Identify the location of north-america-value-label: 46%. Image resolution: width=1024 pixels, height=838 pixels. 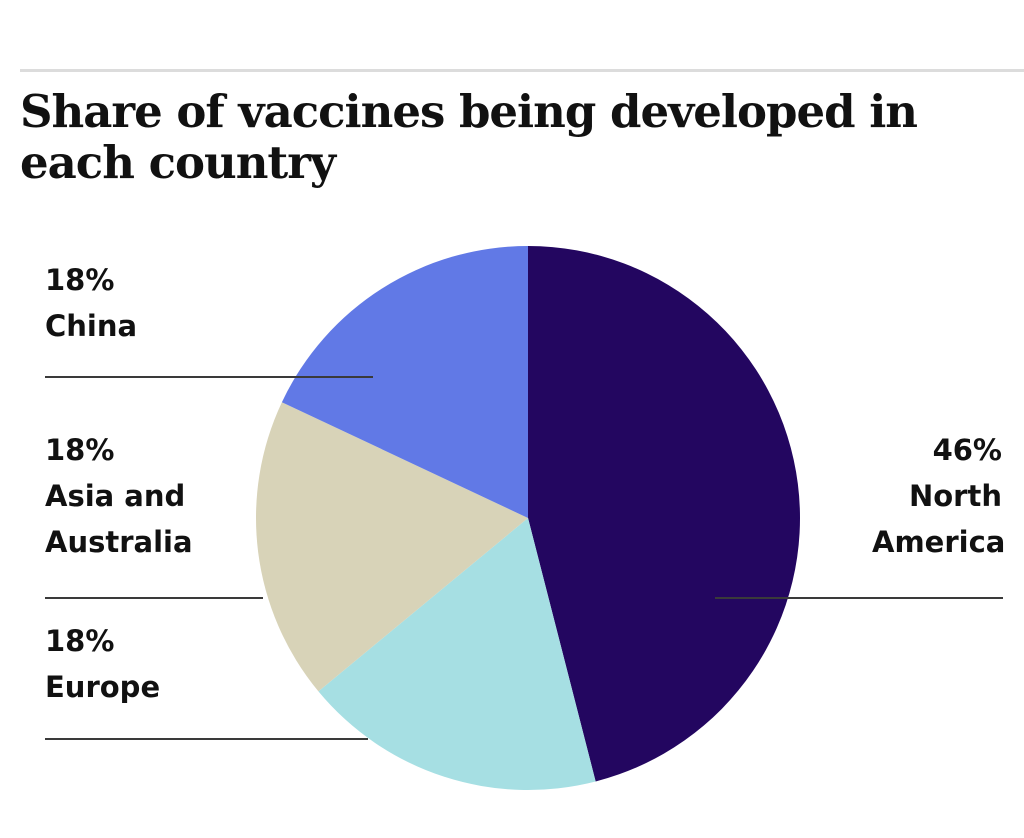
(967, 450).